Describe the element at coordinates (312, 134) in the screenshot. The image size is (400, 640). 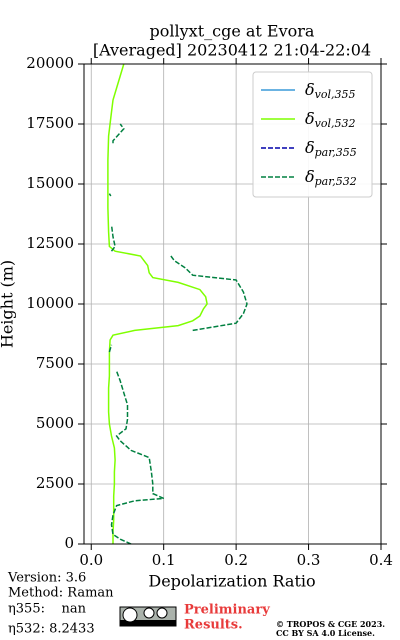
I see `legend-box` at that location.